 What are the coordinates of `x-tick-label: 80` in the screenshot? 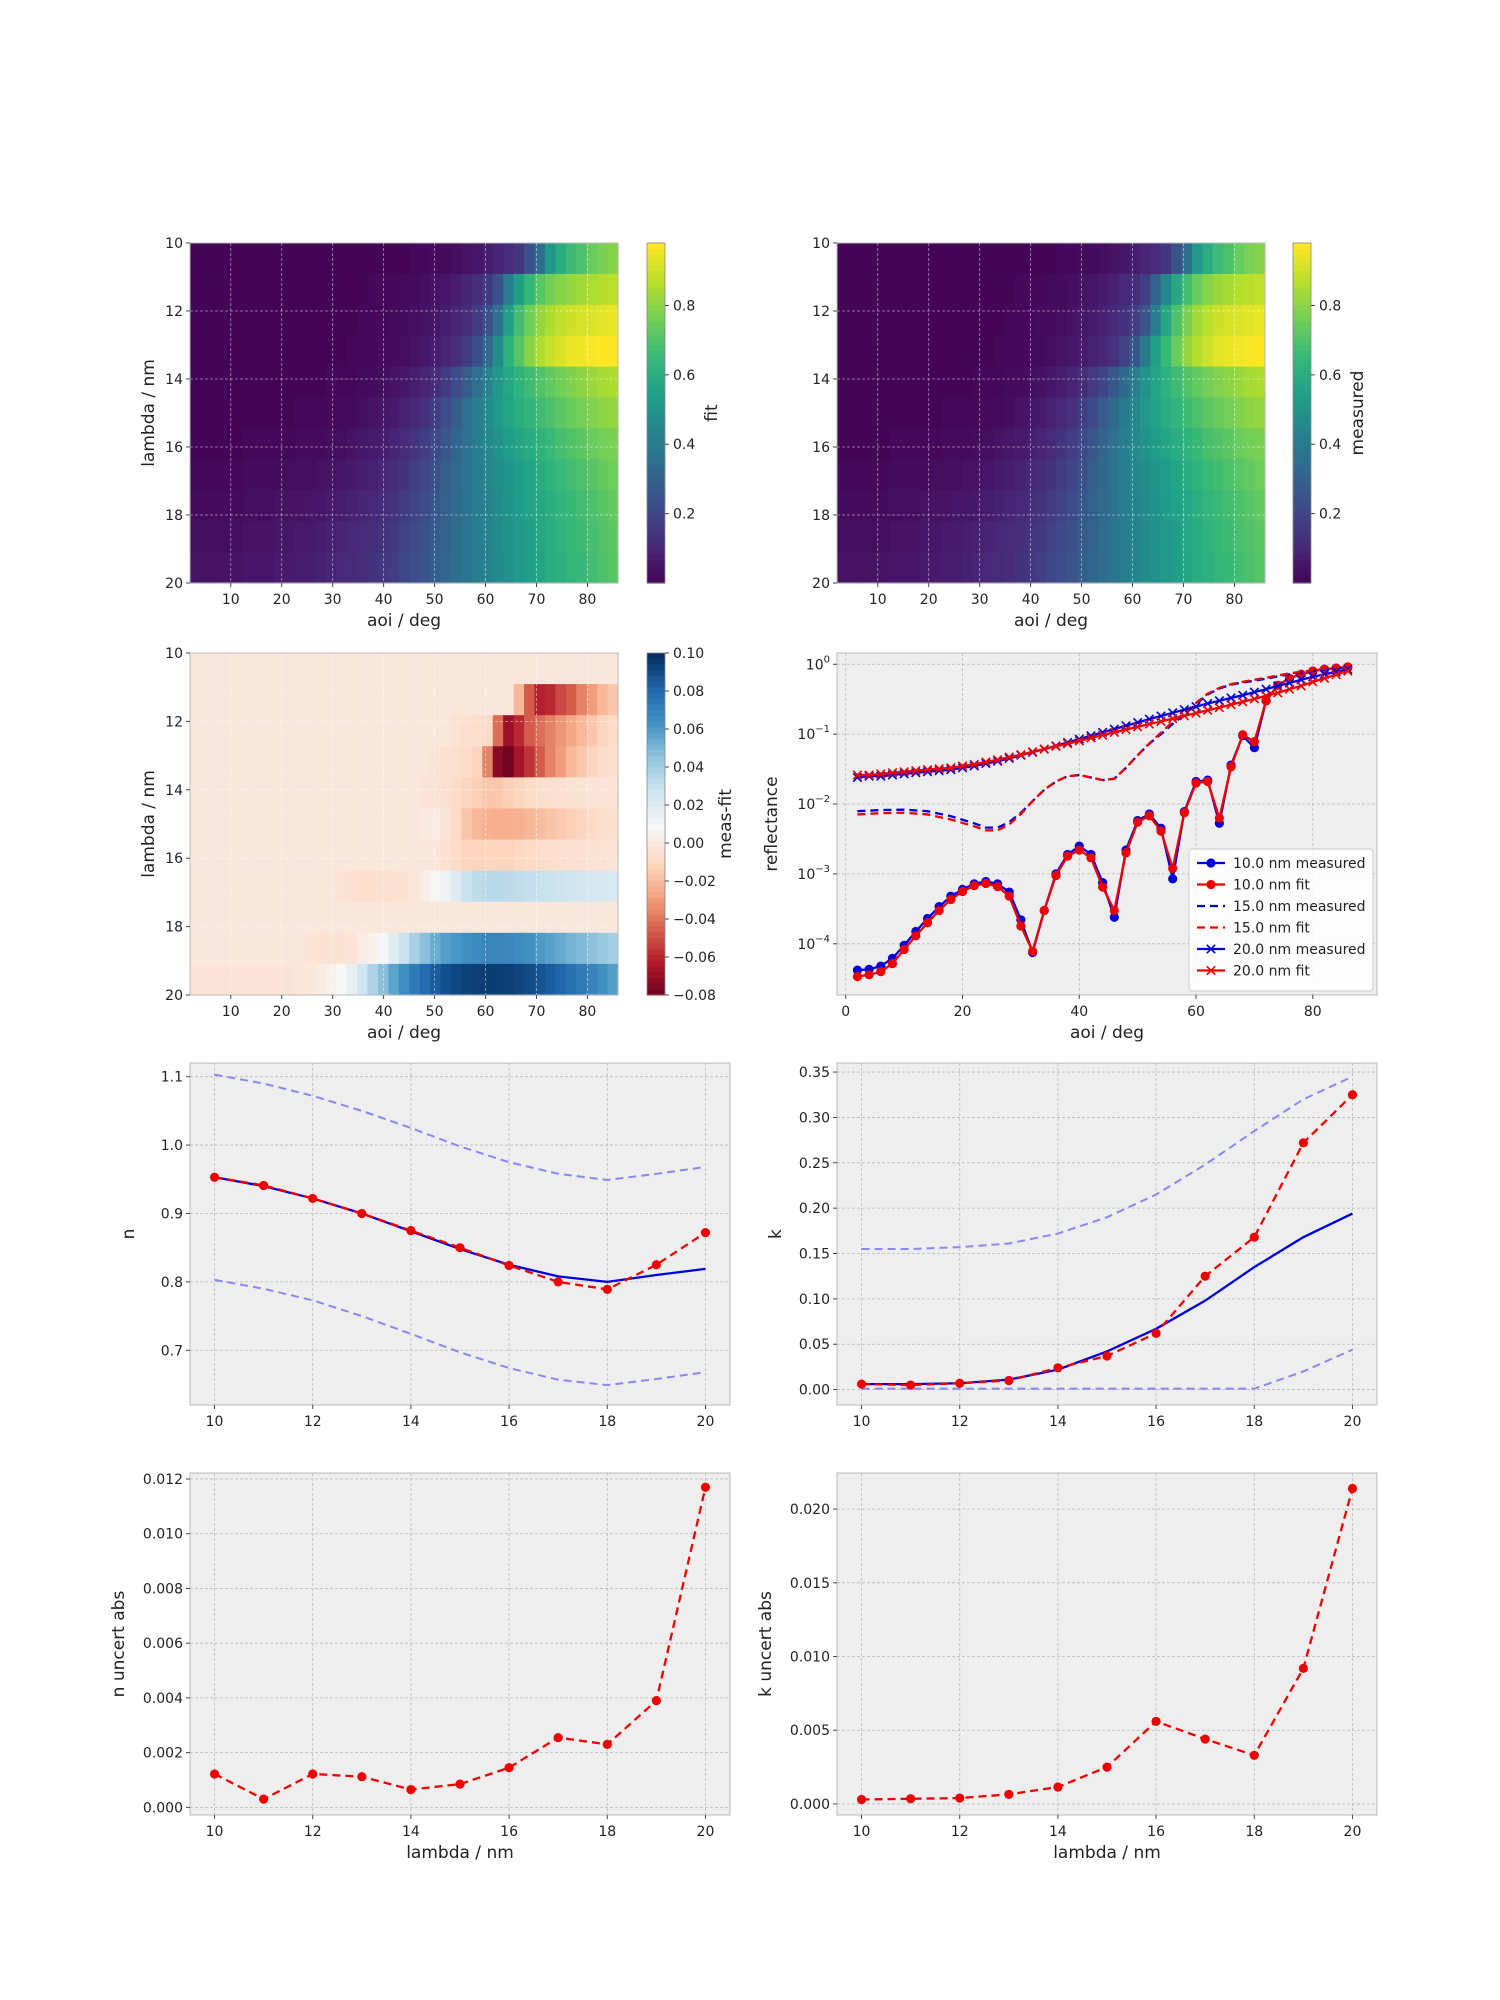 It's located at (588, 600).